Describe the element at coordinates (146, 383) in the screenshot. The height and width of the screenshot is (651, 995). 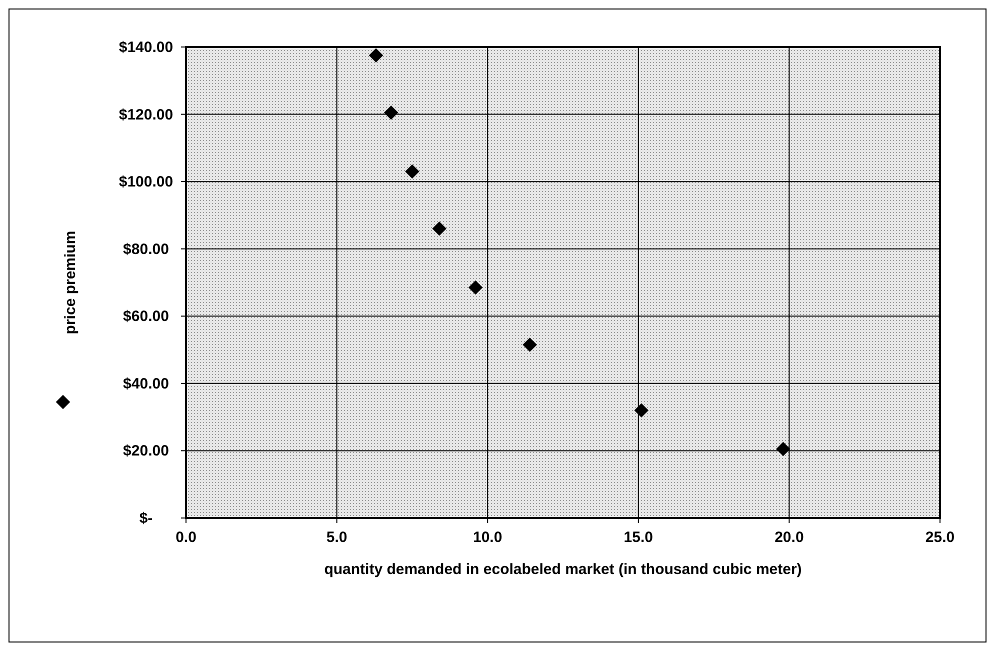
I see `y-tick-label: $40.00` at that location.